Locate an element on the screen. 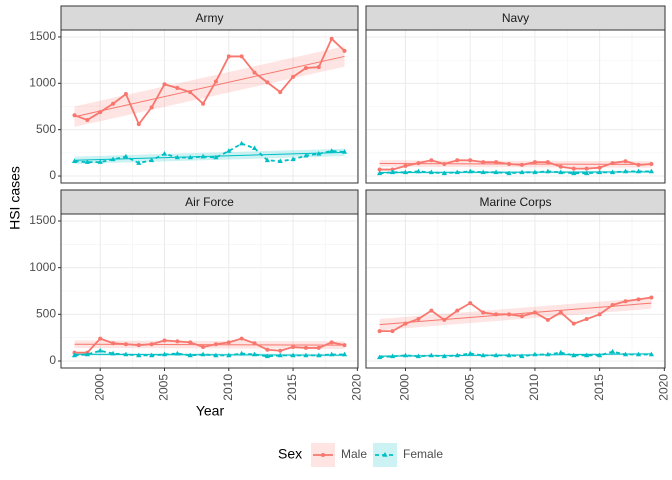 The image size is (672, 480). x-axis-title: Year is located at coordinates (210, 411).